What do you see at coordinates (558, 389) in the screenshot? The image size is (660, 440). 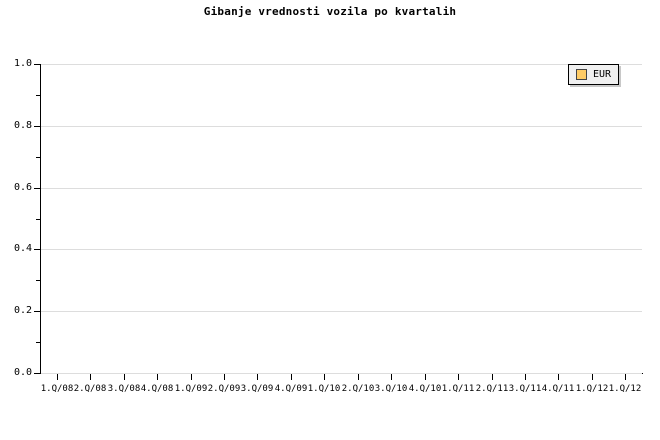 I see `x-axis-tick-label: 4.Q/11` at bounding box center [558, 389].